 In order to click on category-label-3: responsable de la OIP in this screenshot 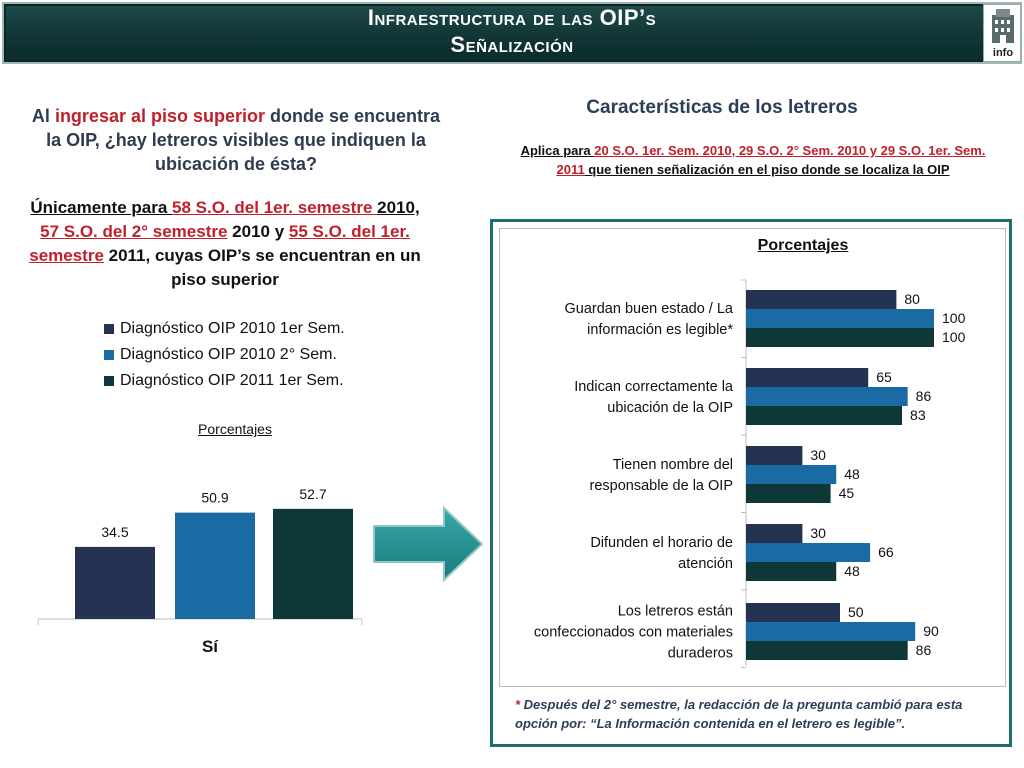, I will do `click(661, 486)`.